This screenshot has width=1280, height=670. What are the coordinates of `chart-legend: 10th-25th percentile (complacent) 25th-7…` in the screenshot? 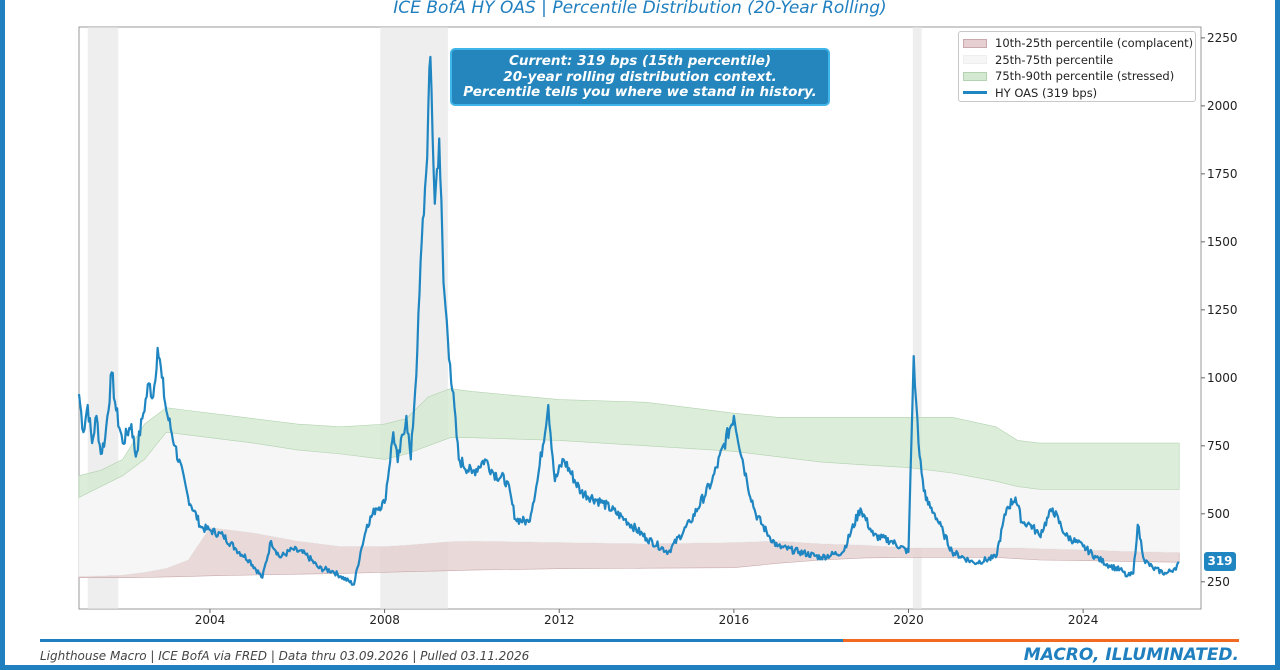 It's located at (1077, 66).